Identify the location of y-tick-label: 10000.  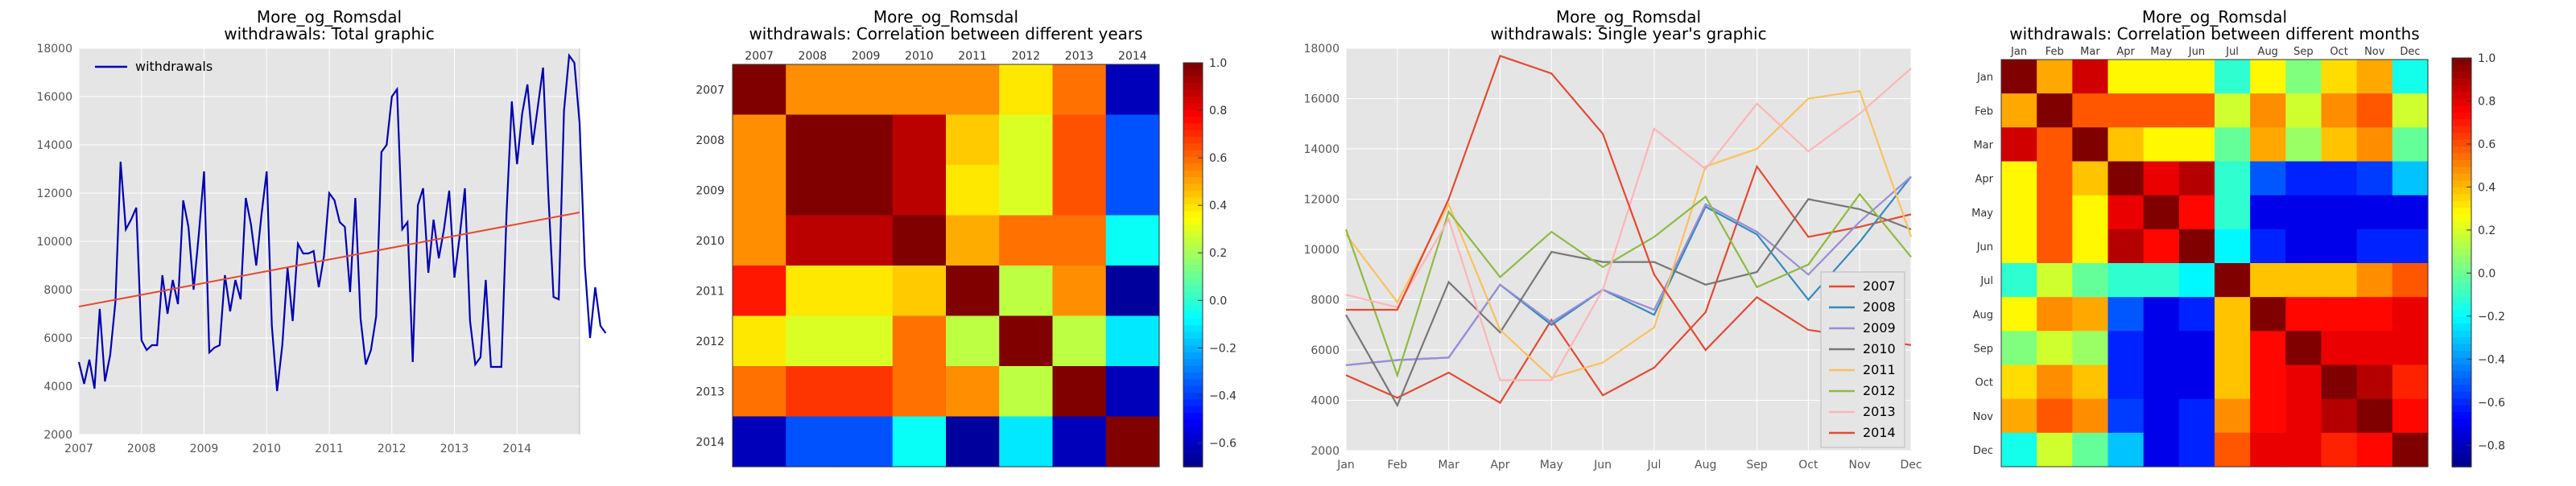
(54, 242).